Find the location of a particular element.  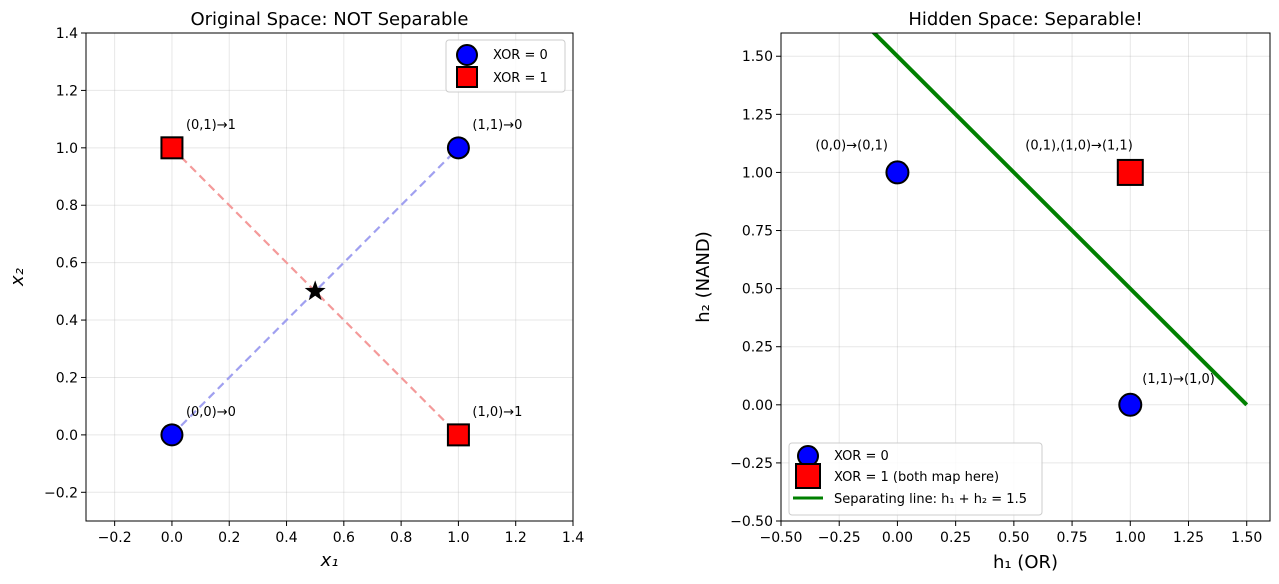

right-data-point-square is located at coordinates (1130, 172).